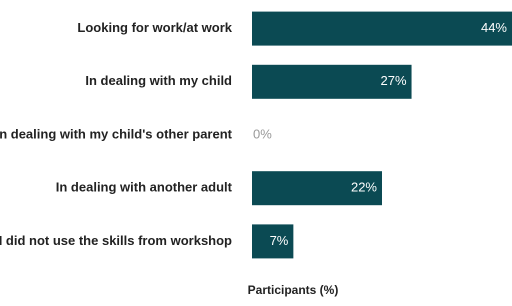 This screenshot has height=306, width=512. What do you see at coordinates (144, 187) in the screenshot?
I see `category-label: In dealing with another adult` at bounding box center [144, 187].